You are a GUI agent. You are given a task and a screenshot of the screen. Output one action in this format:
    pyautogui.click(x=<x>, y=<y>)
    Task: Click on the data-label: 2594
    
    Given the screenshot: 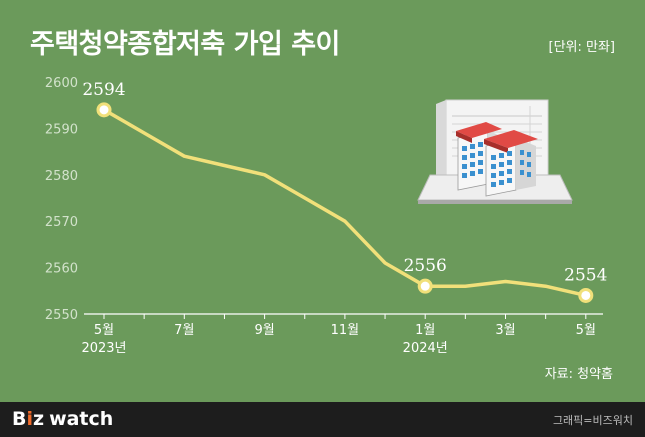 What is the action you would take?
    pyautogui.click(x=103, y=90)
    